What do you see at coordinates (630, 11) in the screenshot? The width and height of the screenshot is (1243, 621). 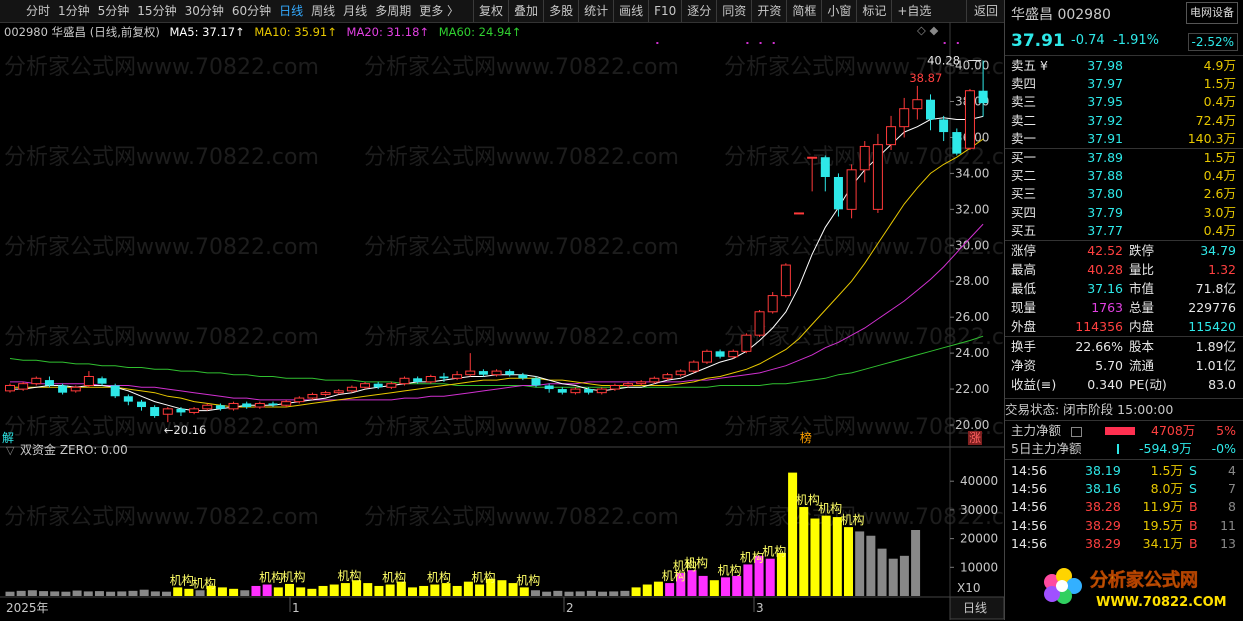 I see `toolbar-button-4: 画线` at bounding box center [630, 11].